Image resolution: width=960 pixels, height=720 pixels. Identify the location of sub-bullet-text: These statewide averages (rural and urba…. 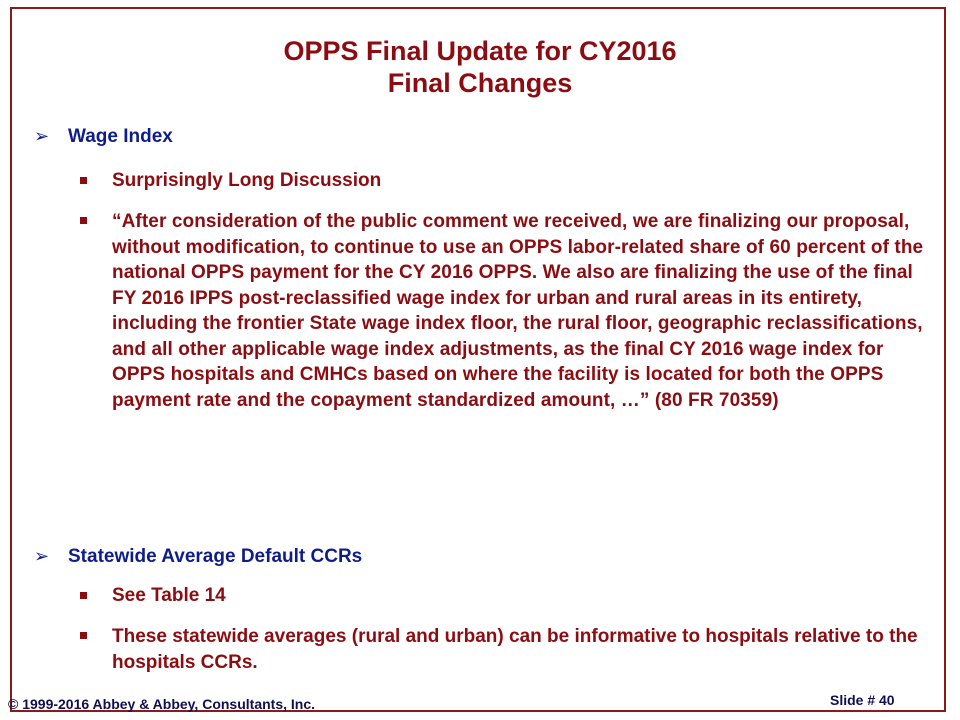
(515, 649).